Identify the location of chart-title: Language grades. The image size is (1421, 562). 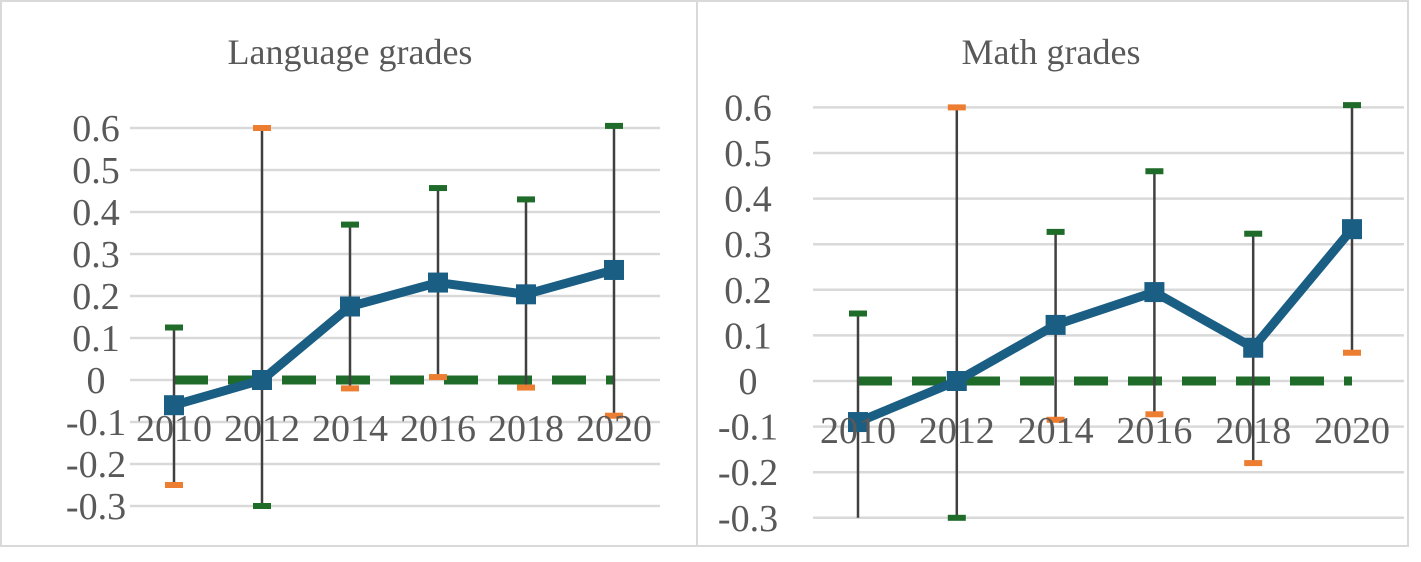
(350, 52).